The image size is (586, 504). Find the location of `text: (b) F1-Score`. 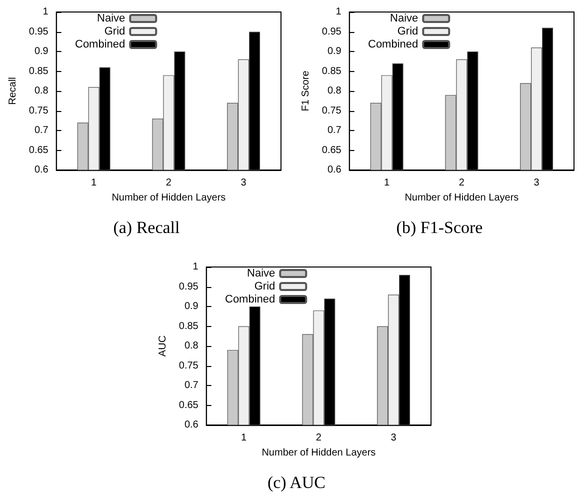

text: (b) F1-Score is located at coordinates (439, 228).